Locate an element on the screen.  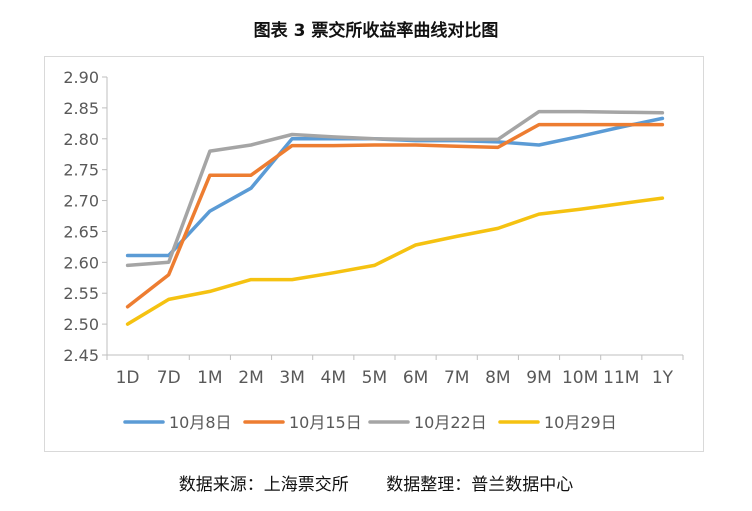
y-tick-label: 2.45 is located at coordinates (81, 355).